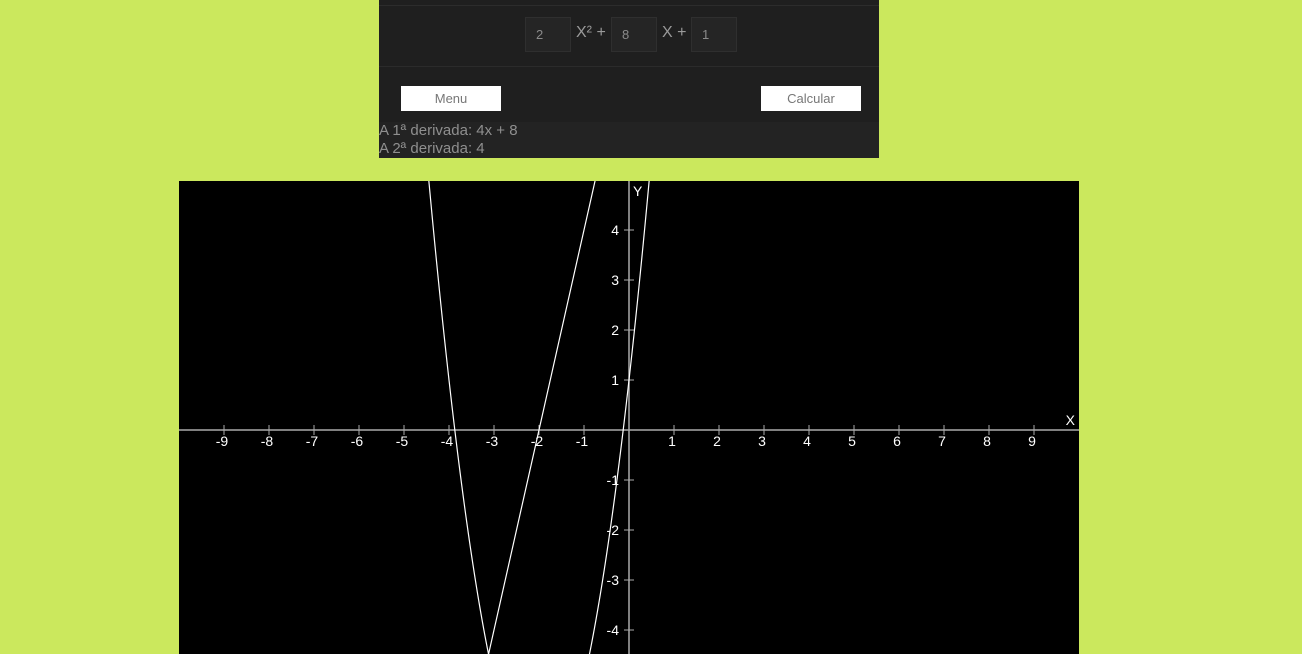 This screenshot has width=1302, height=654. I want to click on parabola-curve, so click(539, 417).